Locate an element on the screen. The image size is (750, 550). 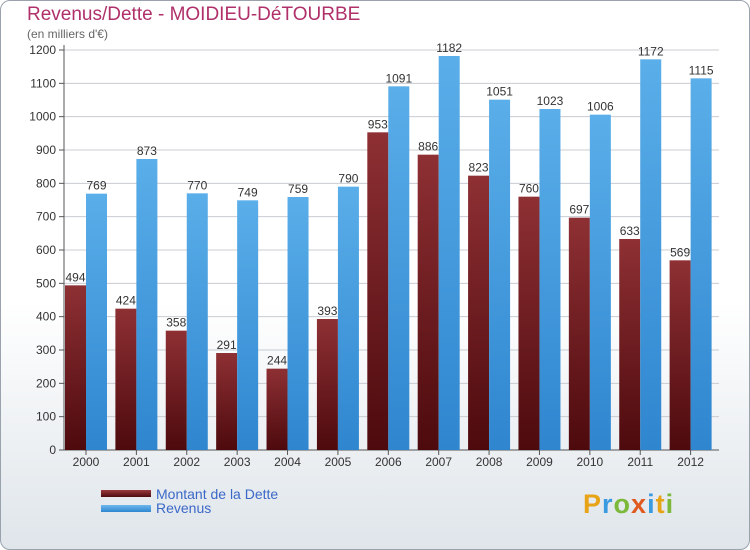
data-label: 291 is located at coordinates (227, 345).